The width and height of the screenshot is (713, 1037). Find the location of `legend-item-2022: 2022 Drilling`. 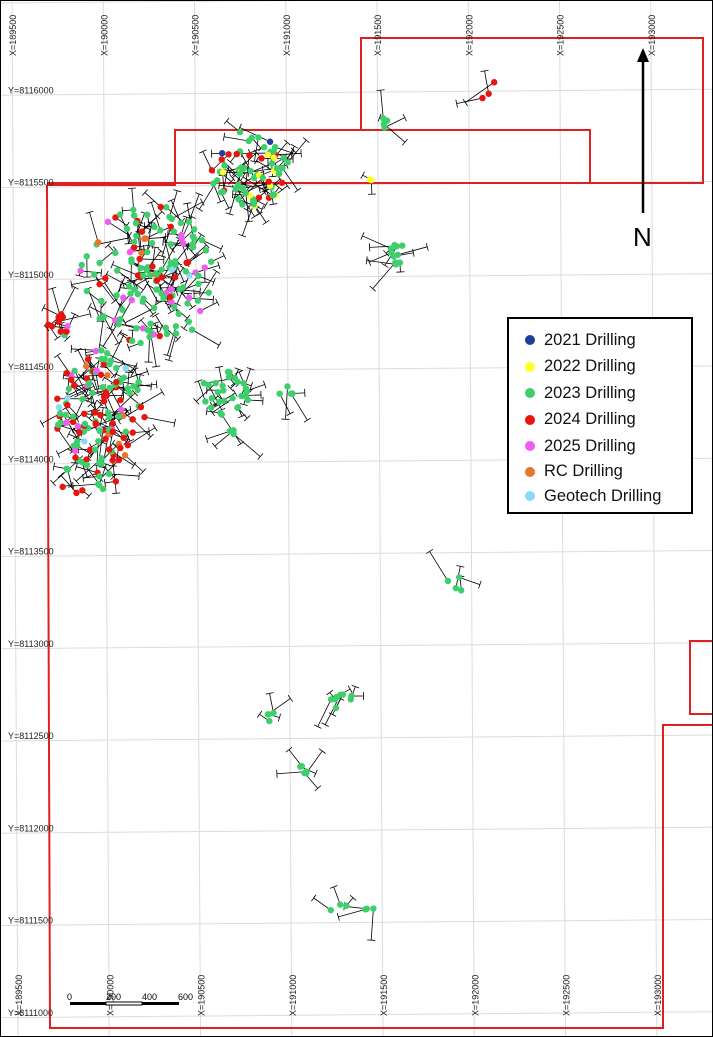

legend-item-2022: 2022 Drilling is located at coordinates (608, 367).